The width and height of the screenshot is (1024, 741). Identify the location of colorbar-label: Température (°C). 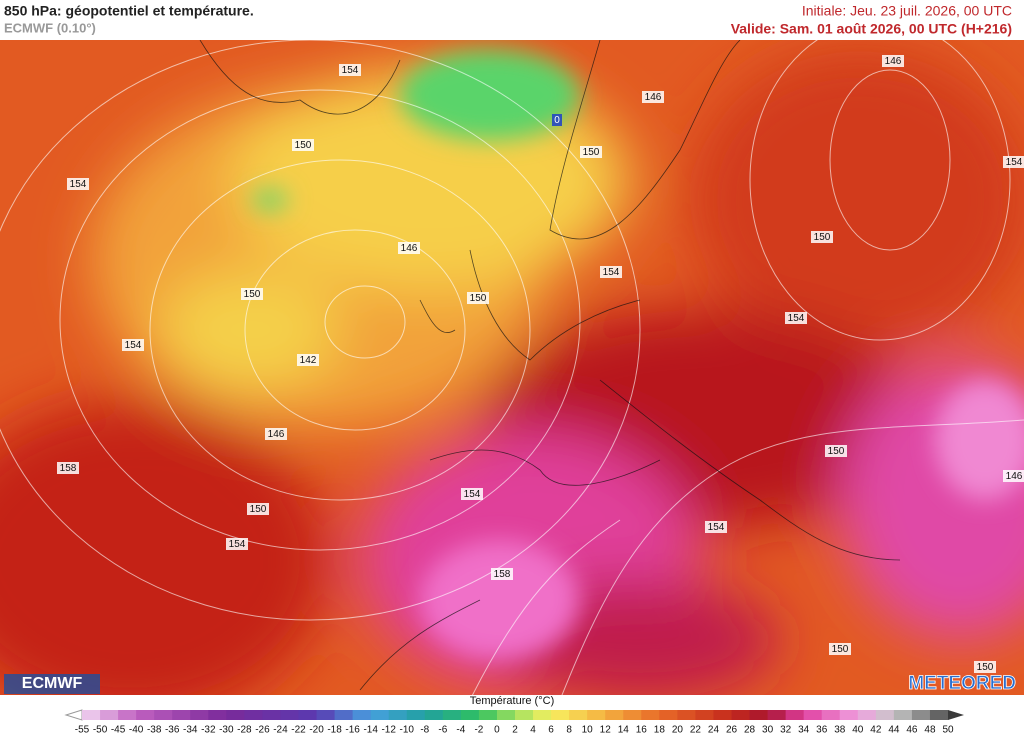
(512, 701).